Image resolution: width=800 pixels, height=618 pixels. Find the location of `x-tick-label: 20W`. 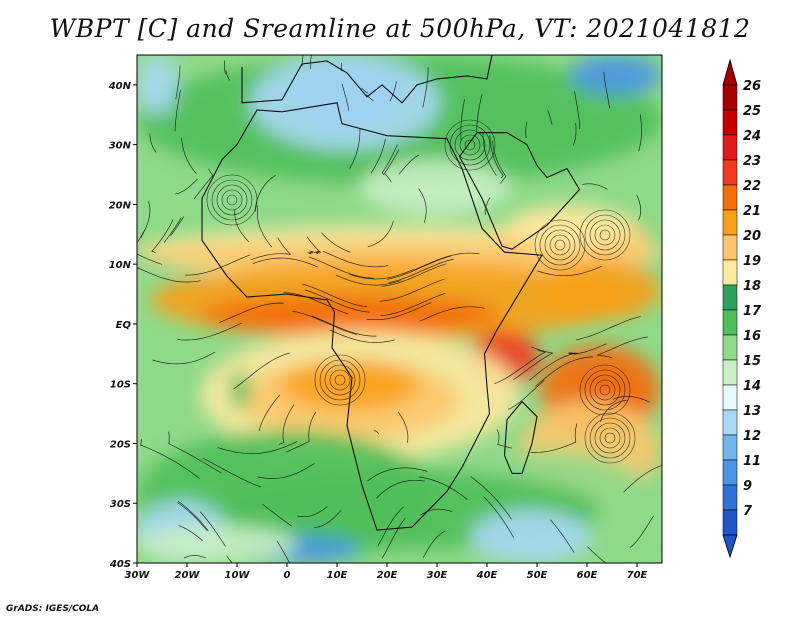

x-tick-label: 20W is located at coordinates (188, 575).